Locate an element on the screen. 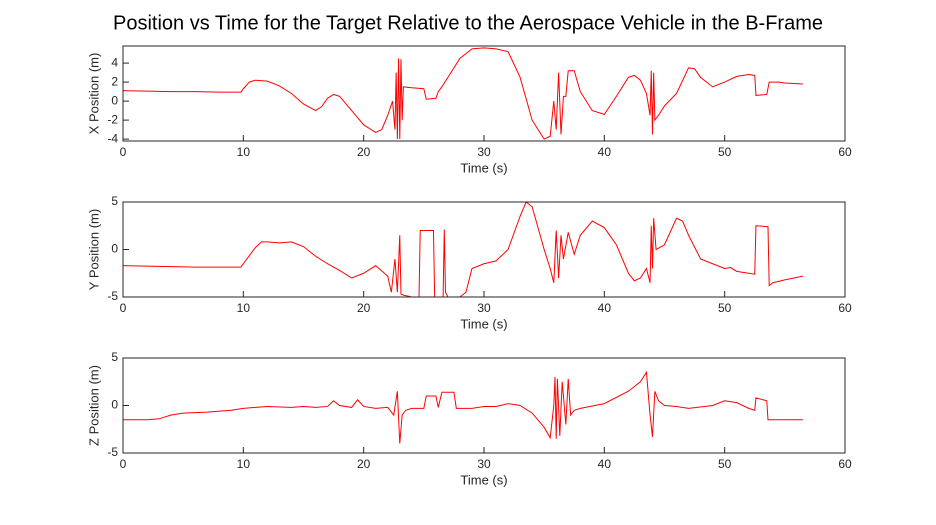 This screenshot has height=525, width=936. y-axis-label: X Position (m) is located at coordinates (93, 94).